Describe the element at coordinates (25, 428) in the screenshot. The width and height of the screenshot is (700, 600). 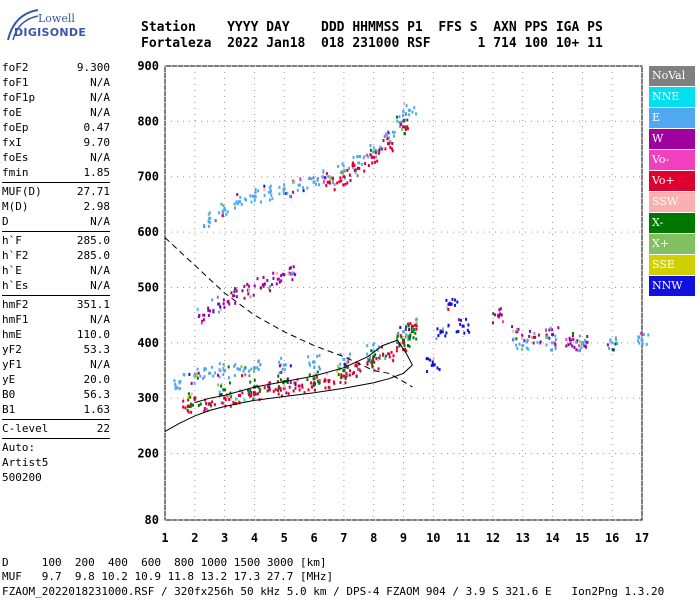
I see `param-name: C-level` at that location.